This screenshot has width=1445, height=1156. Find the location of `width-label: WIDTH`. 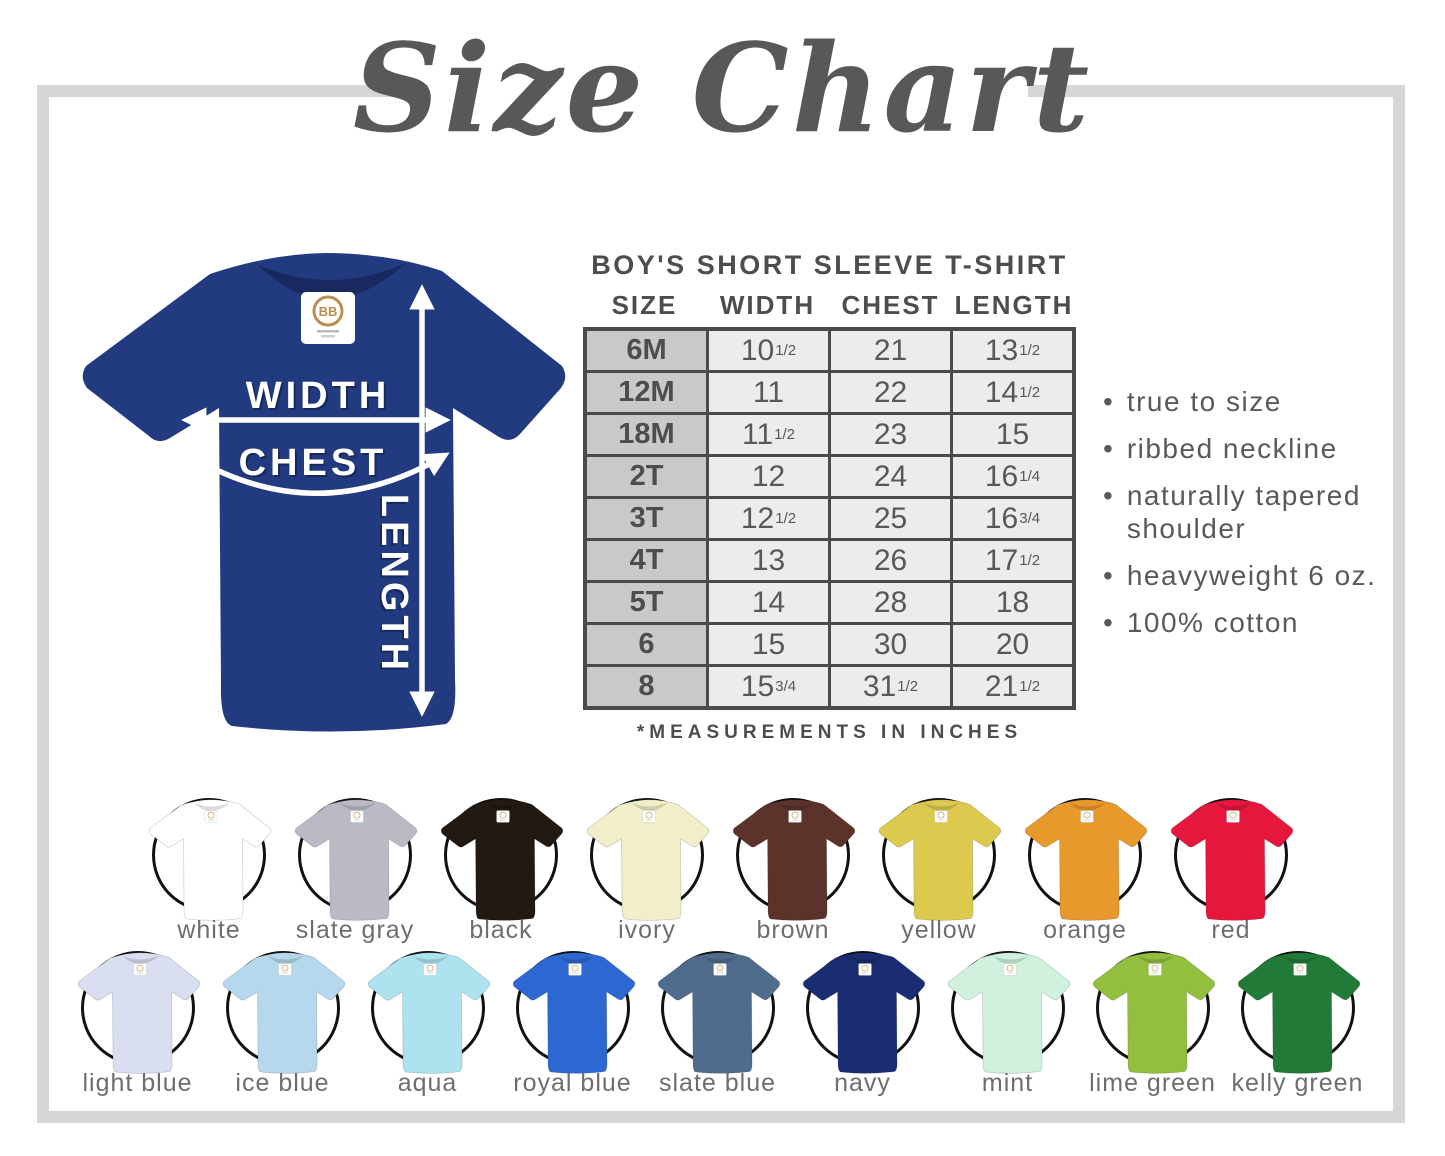

width-label: WIDTH is located at coordinates (318, 396).